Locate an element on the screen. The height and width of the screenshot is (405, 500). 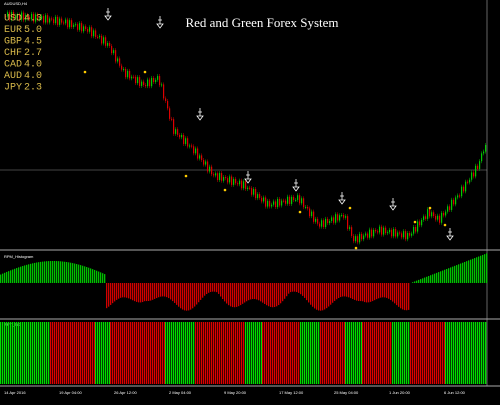
symbol-label: AUDUSD,H4 is located at coordinates (16, 3).